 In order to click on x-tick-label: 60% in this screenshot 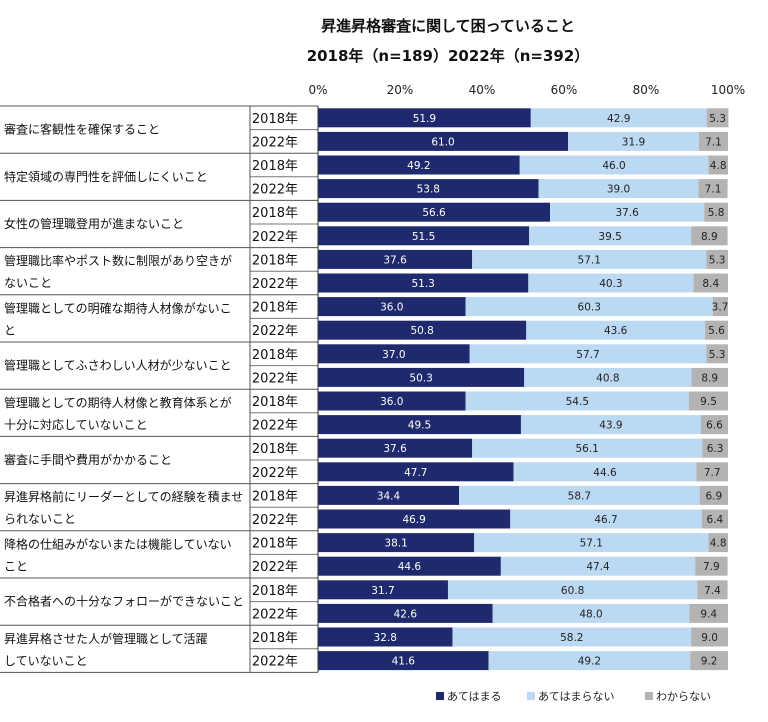, I will do `click(564, 90)`.